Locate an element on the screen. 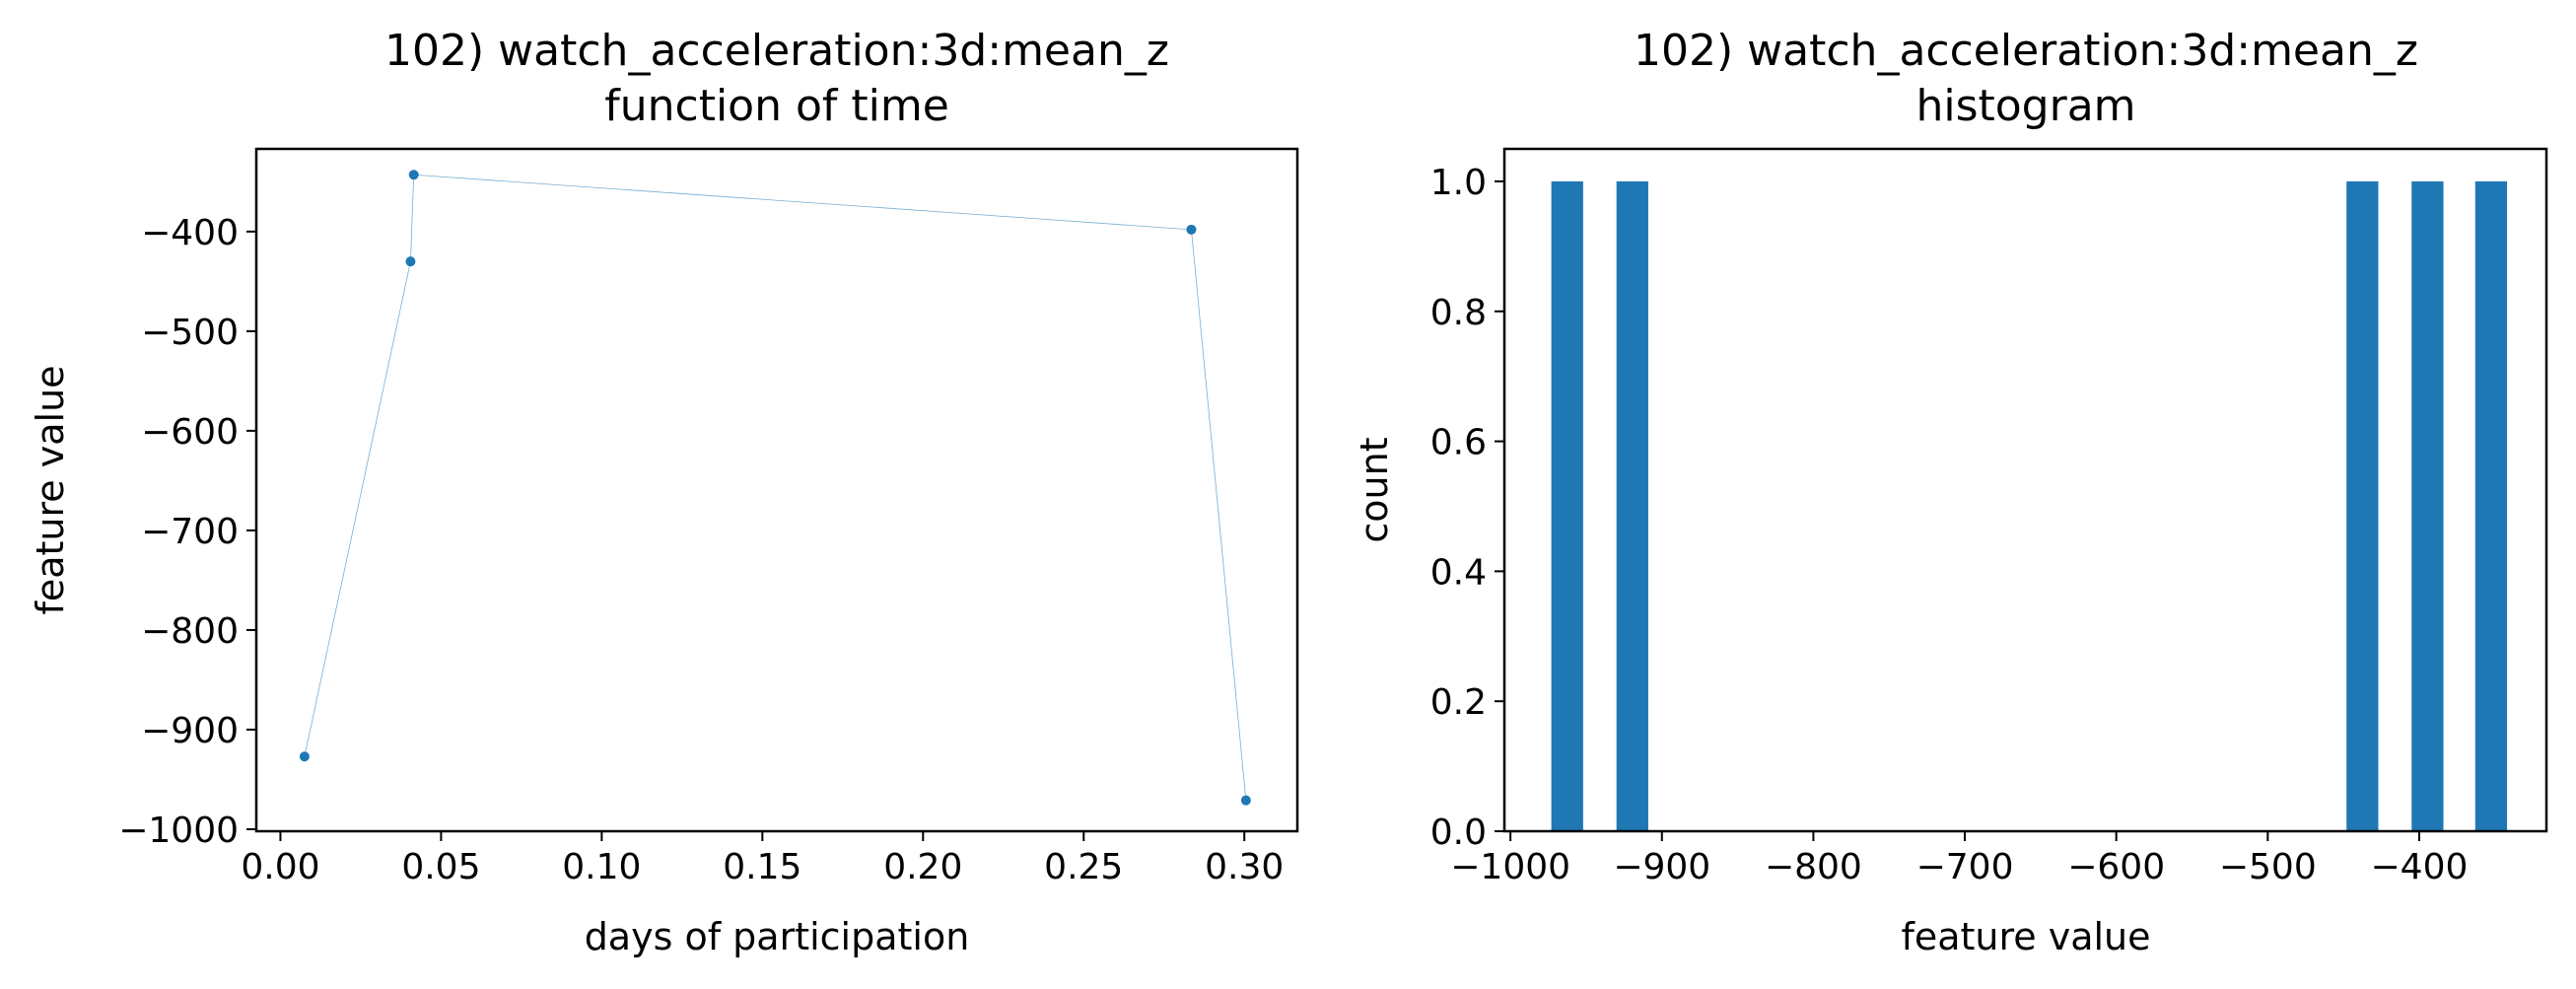 This screenshot has width=2576, height=989. right-y-ticks: 0.0 0.2 0.4 0.6 0.8 1.0 is located at coordinates (1467, 508).